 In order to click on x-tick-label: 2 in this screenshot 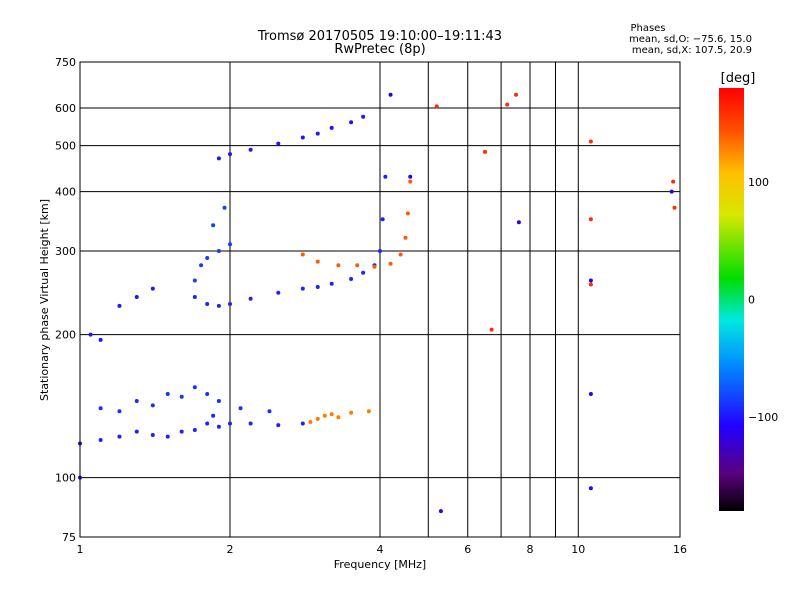, I will do `click(230, 549)`.